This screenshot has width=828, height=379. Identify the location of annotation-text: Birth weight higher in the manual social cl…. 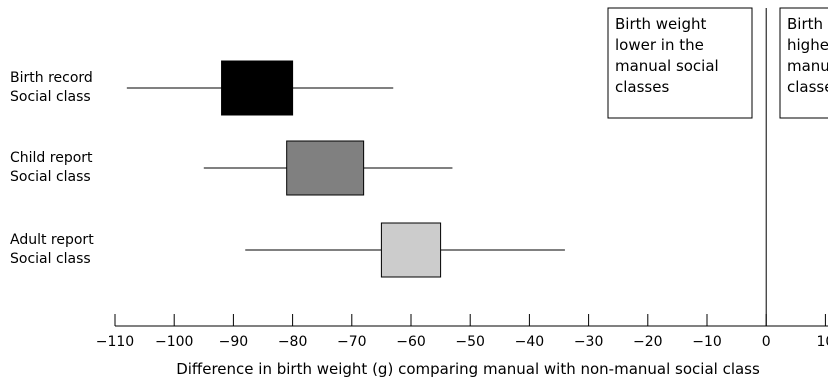
(807, 55).